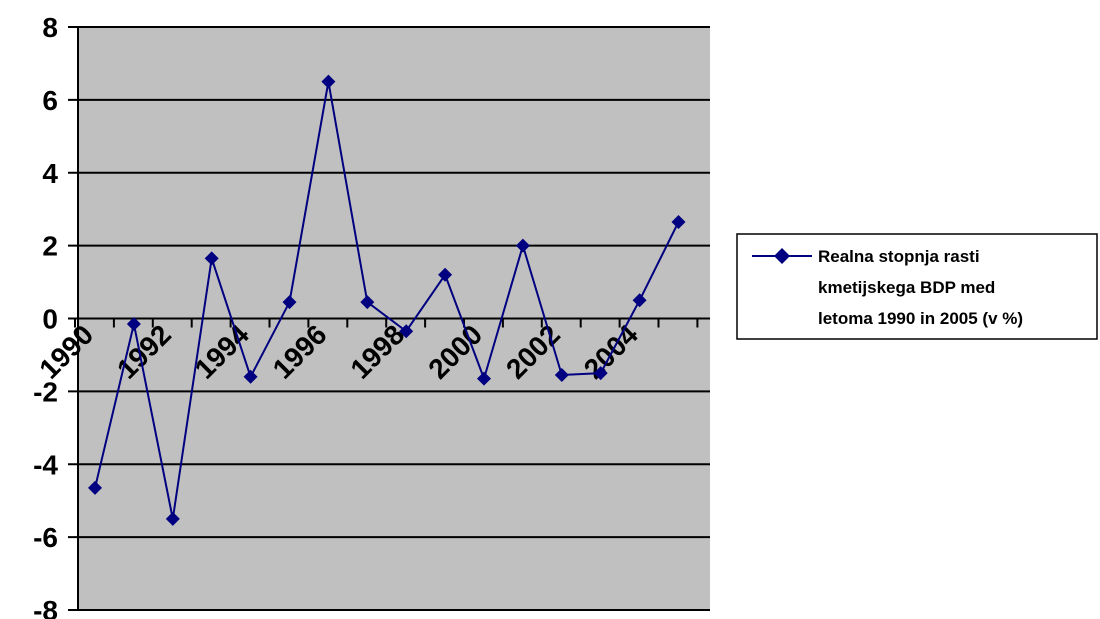 The height and width of the screenshot is (619, 1100). Describe the element at coordinates (50, 319) in the screenshot. I see `y-tick-label: 0` at that location.